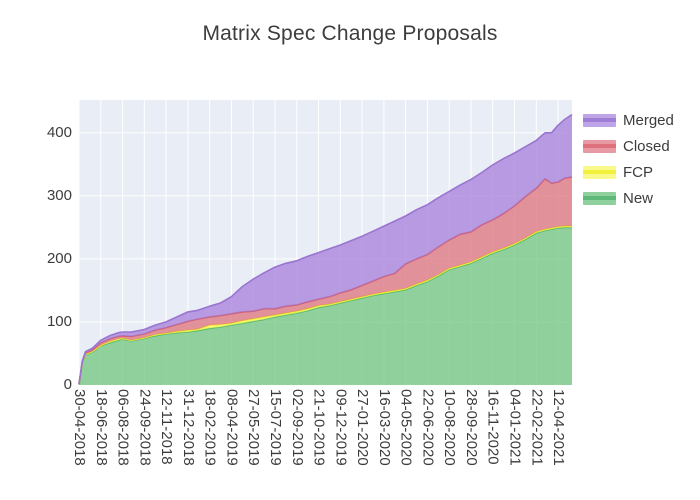 This screenshot has width=700, height=500. I want to click on x-tick-label: 31-12-2018, so click(188, 427).